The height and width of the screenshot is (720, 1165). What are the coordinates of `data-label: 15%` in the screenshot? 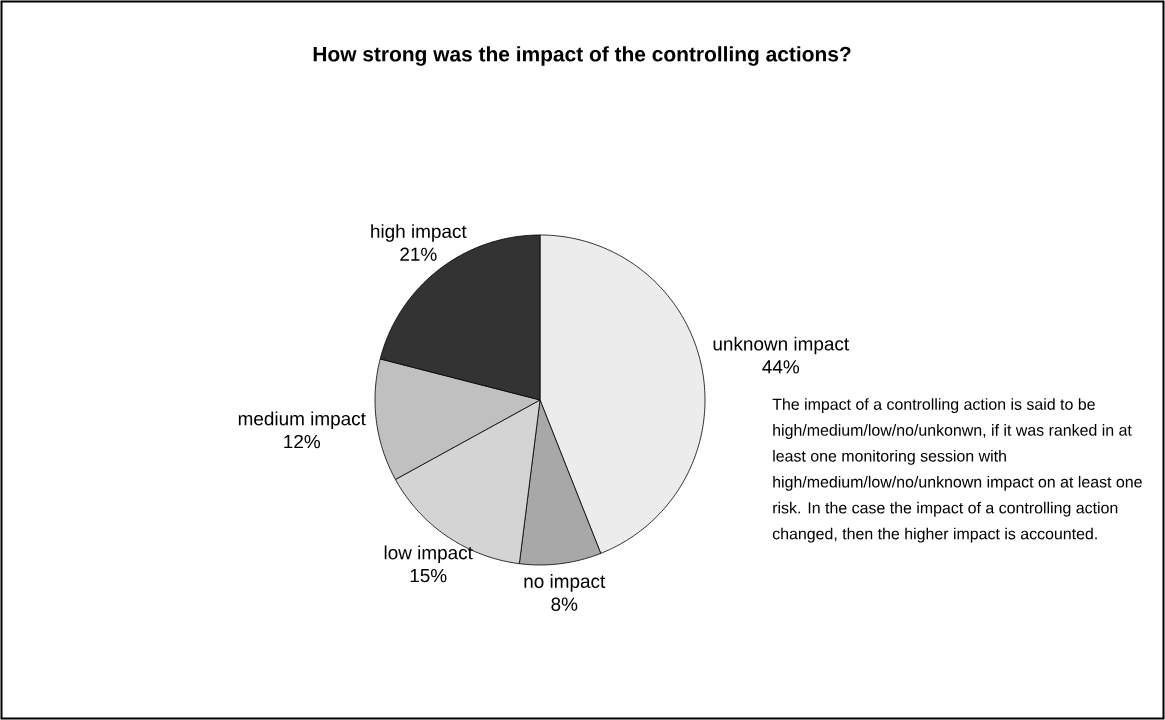 It's located at (428, 575).